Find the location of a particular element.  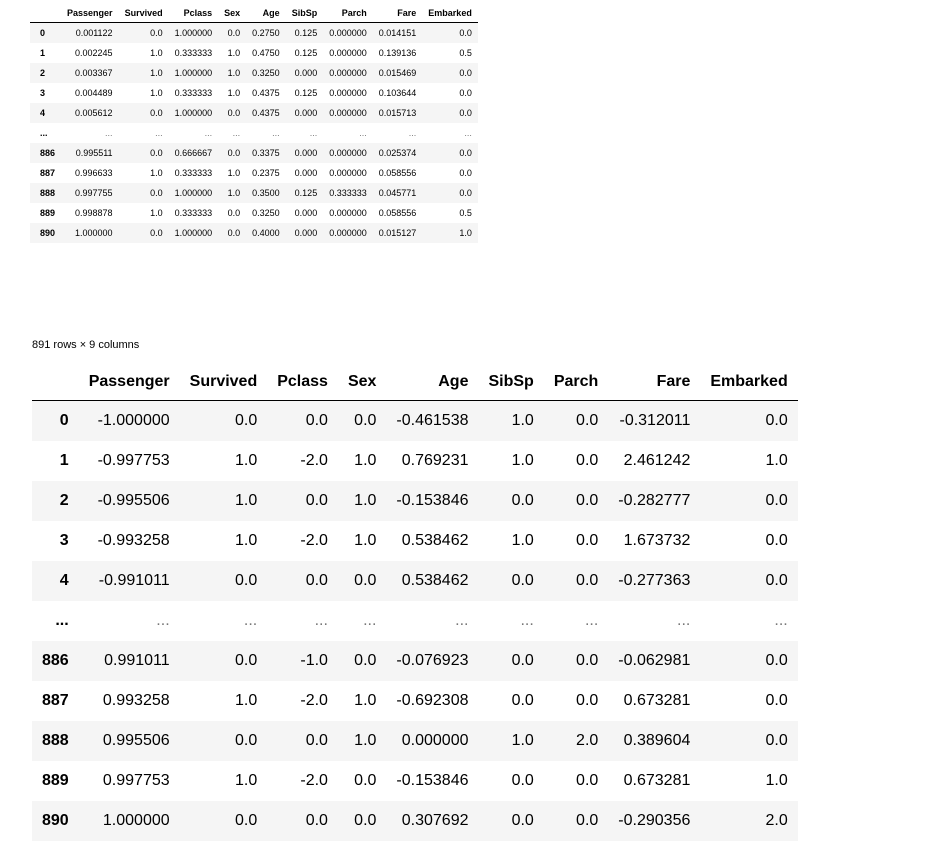

table-cell: 0.5 is located at coordinates (465, 212).